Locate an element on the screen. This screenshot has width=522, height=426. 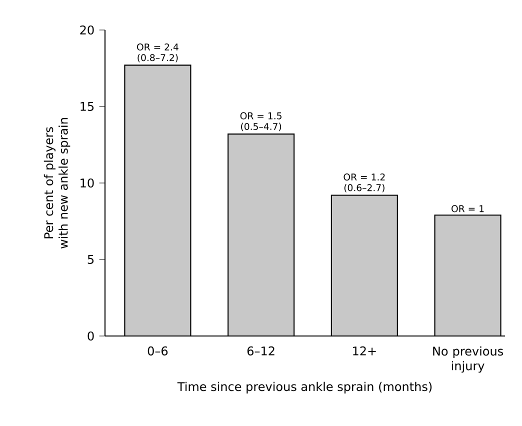
annotation: (0.5–4.7) is located at coordinates (261, 127).